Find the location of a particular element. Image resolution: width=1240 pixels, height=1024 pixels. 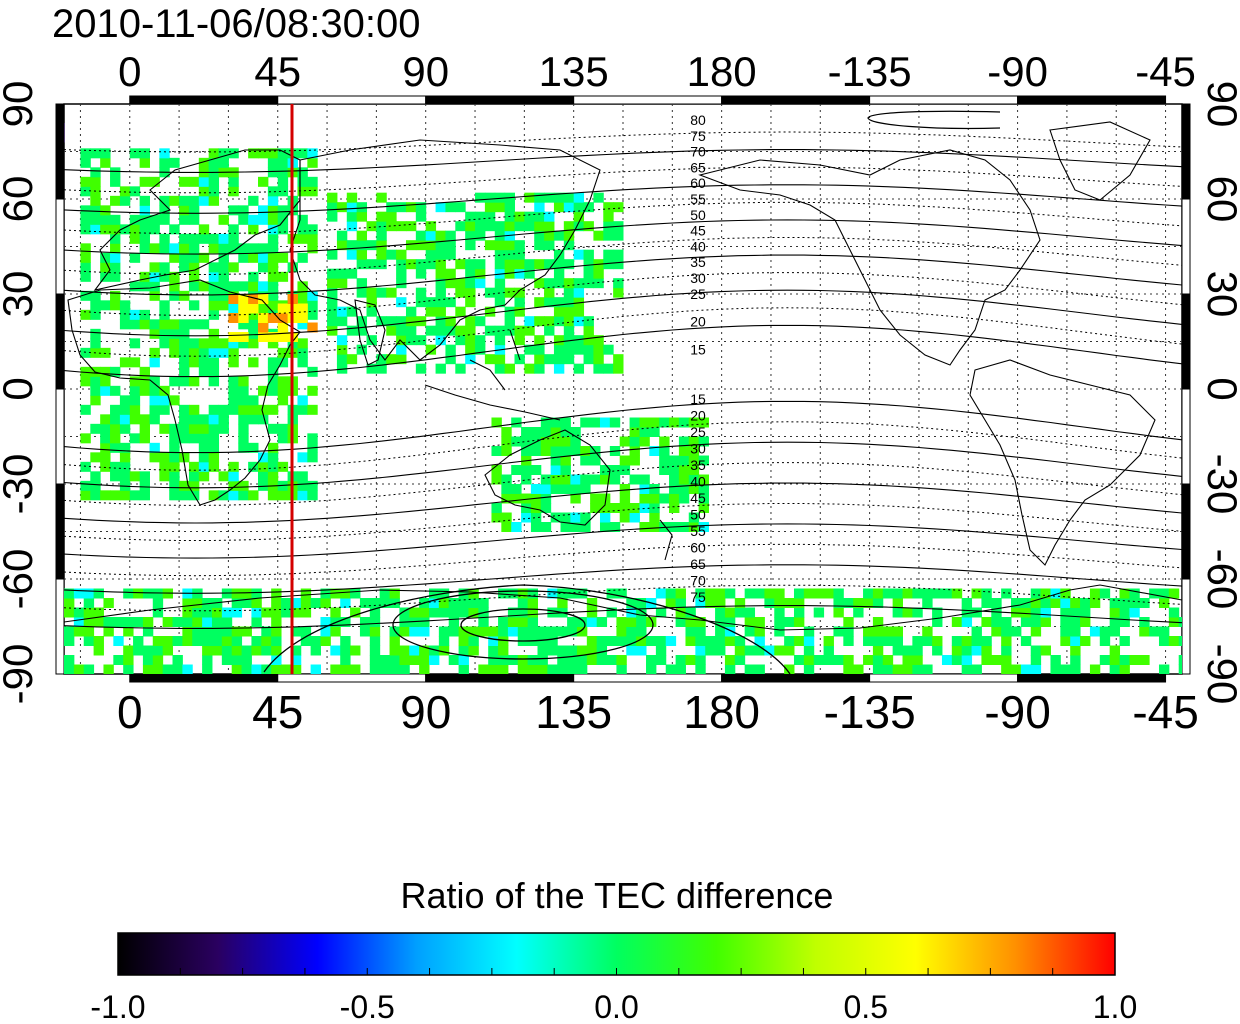

contour-label: 60 is located at coordinates (698, 548).